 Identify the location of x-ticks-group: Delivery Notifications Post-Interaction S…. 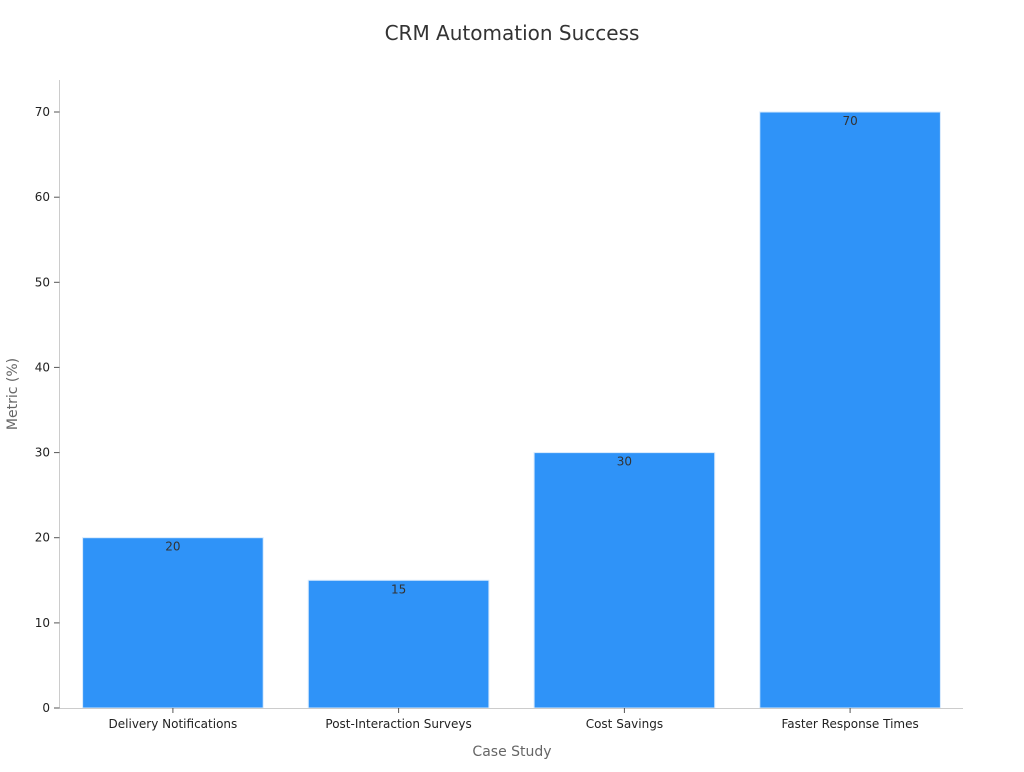
(514, 719).